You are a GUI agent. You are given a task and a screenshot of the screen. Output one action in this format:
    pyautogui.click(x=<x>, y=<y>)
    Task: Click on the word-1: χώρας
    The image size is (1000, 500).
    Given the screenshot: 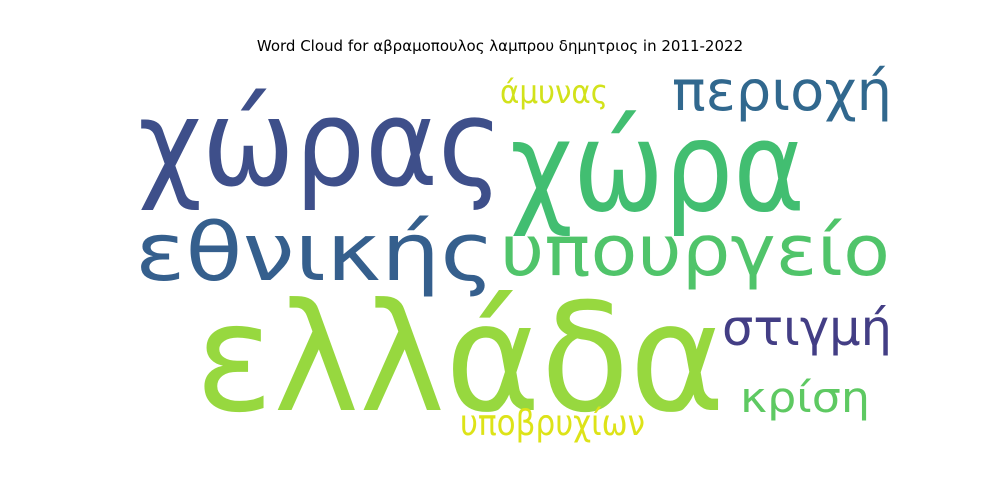 What is the action you would take?
    pyautogui.click(x=320, y=144)
    